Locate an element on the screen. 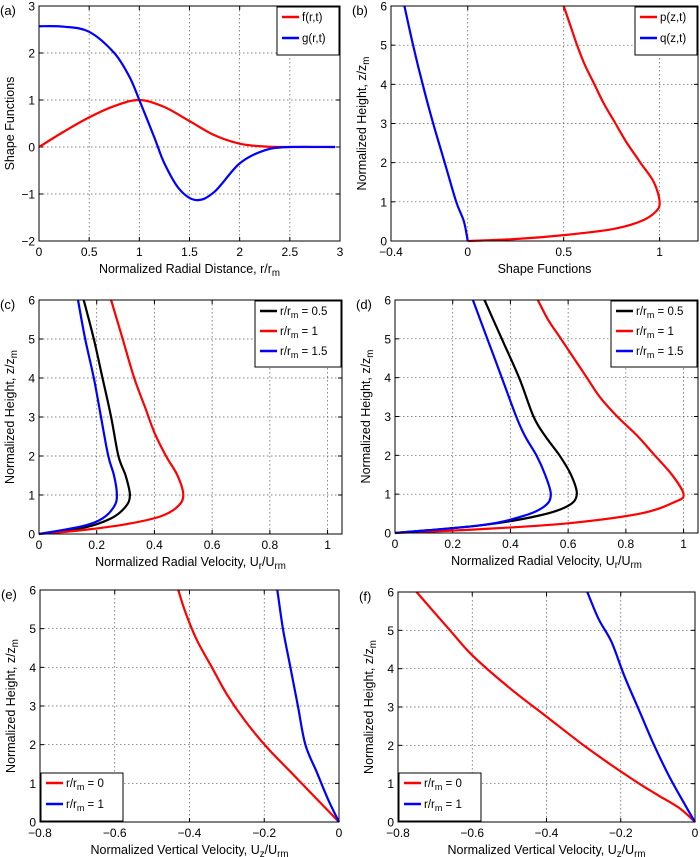 This screenshot has height=857, width=700. x-tick-label: 0.4 is located at coordinates (510, 544).